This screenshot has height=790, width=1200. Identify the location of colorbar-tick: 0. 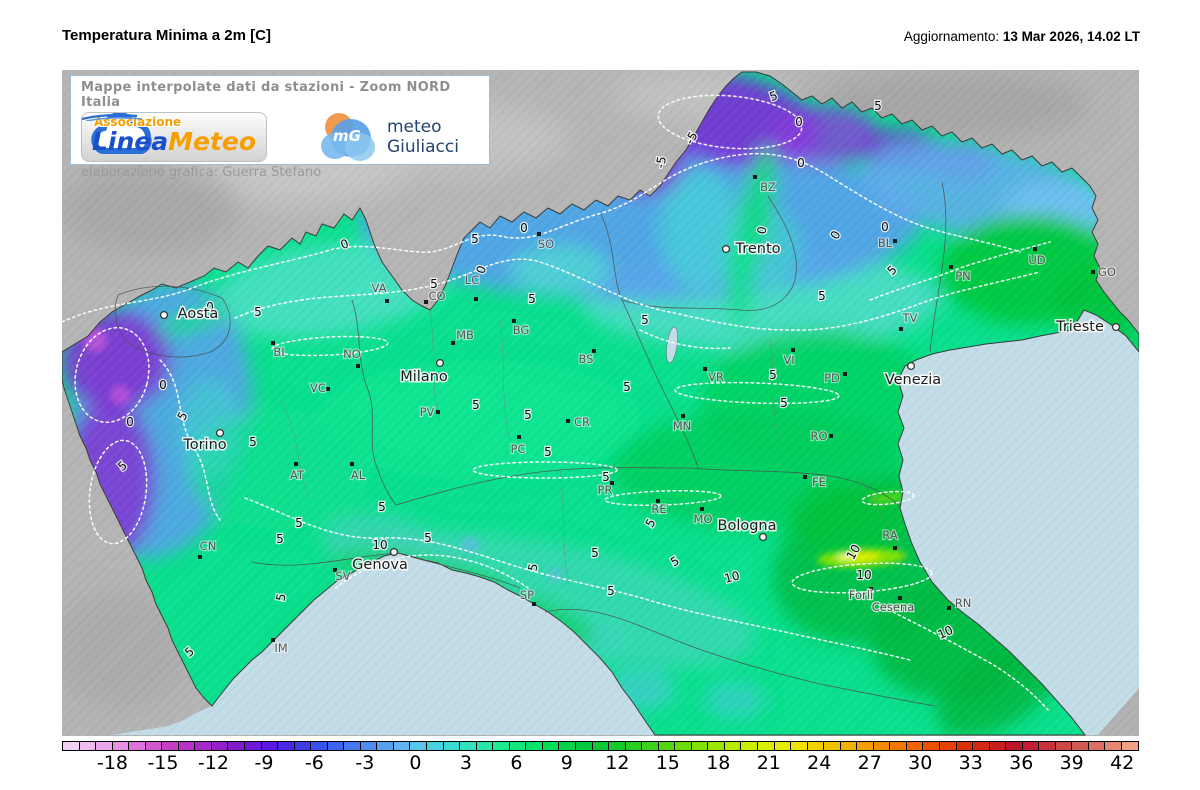
(415, 763).